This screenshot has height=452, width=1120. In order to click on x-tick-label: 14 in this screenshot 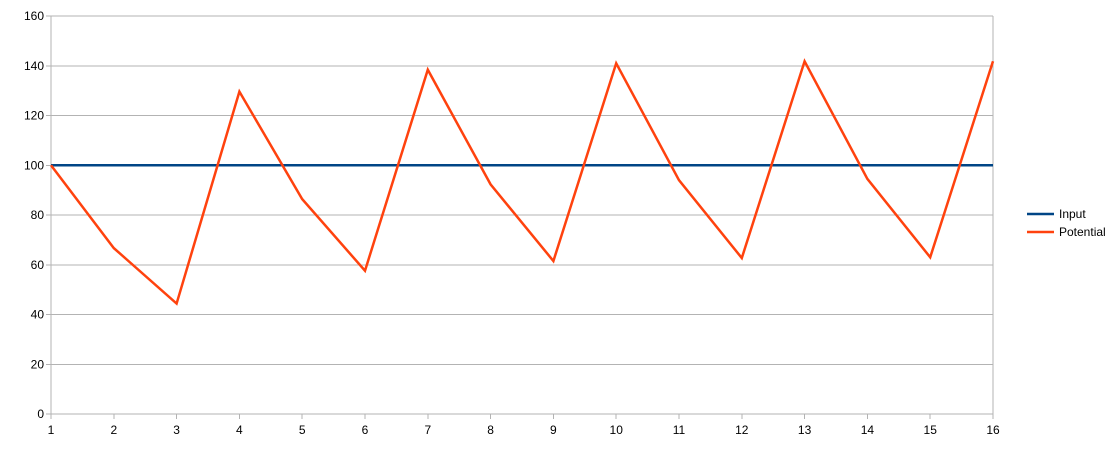, I will do `click(868, 430)`.